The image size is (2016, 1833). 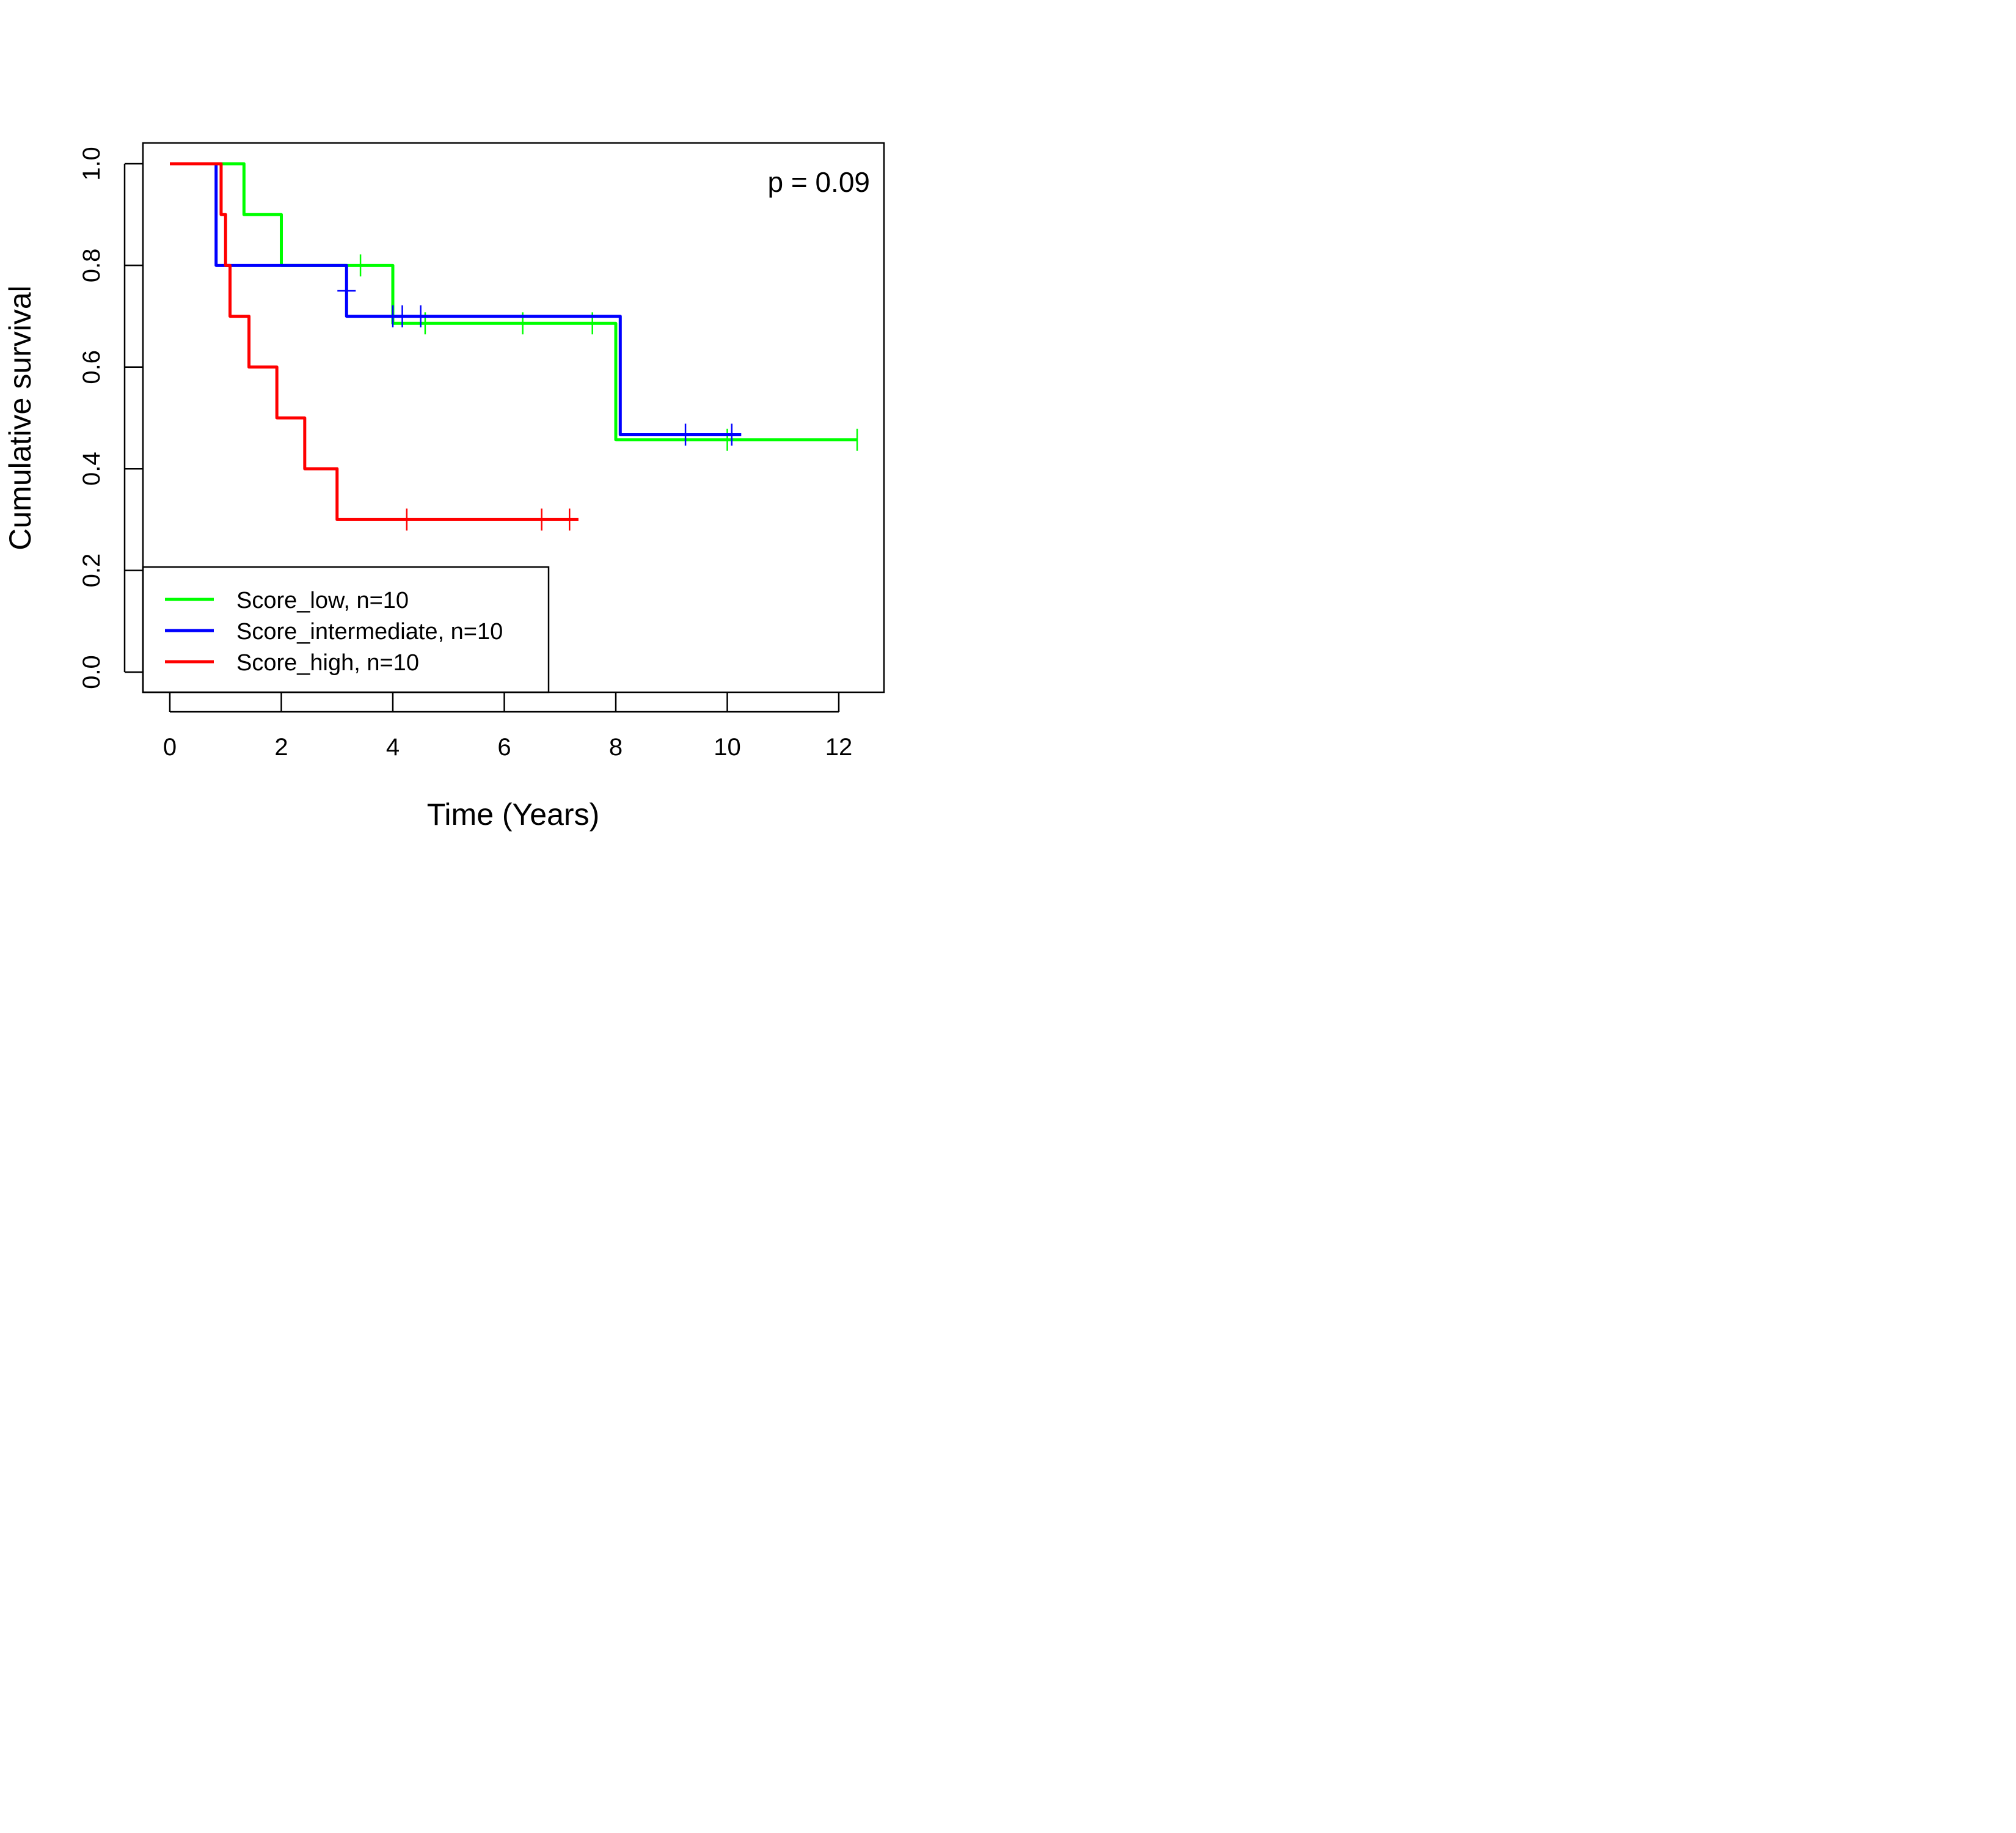 I want to click on y-tick-label: 0.4, so click(x=92, y=469).